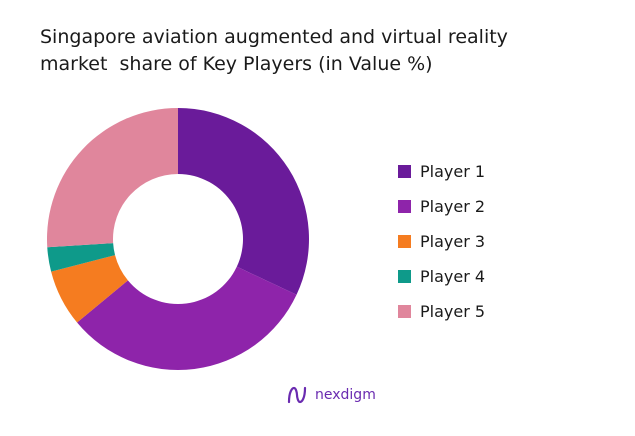 This screenshot has width=635, height=436. I want to click on legend-label: Player 4, so click(453, 276).